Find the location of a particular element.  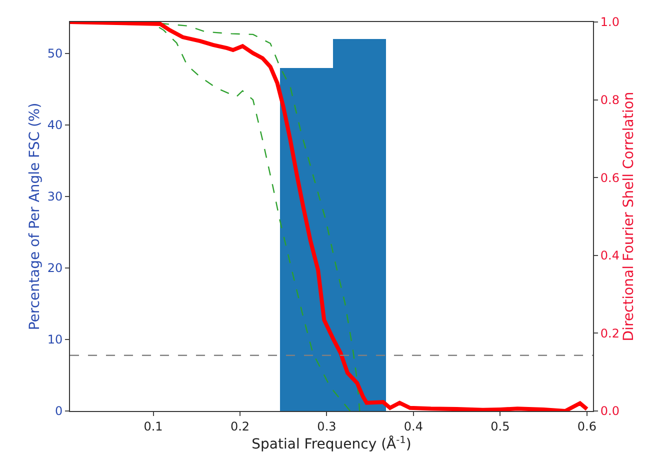

x-tick-label: 0.5 is located at coordinates (500, 426).